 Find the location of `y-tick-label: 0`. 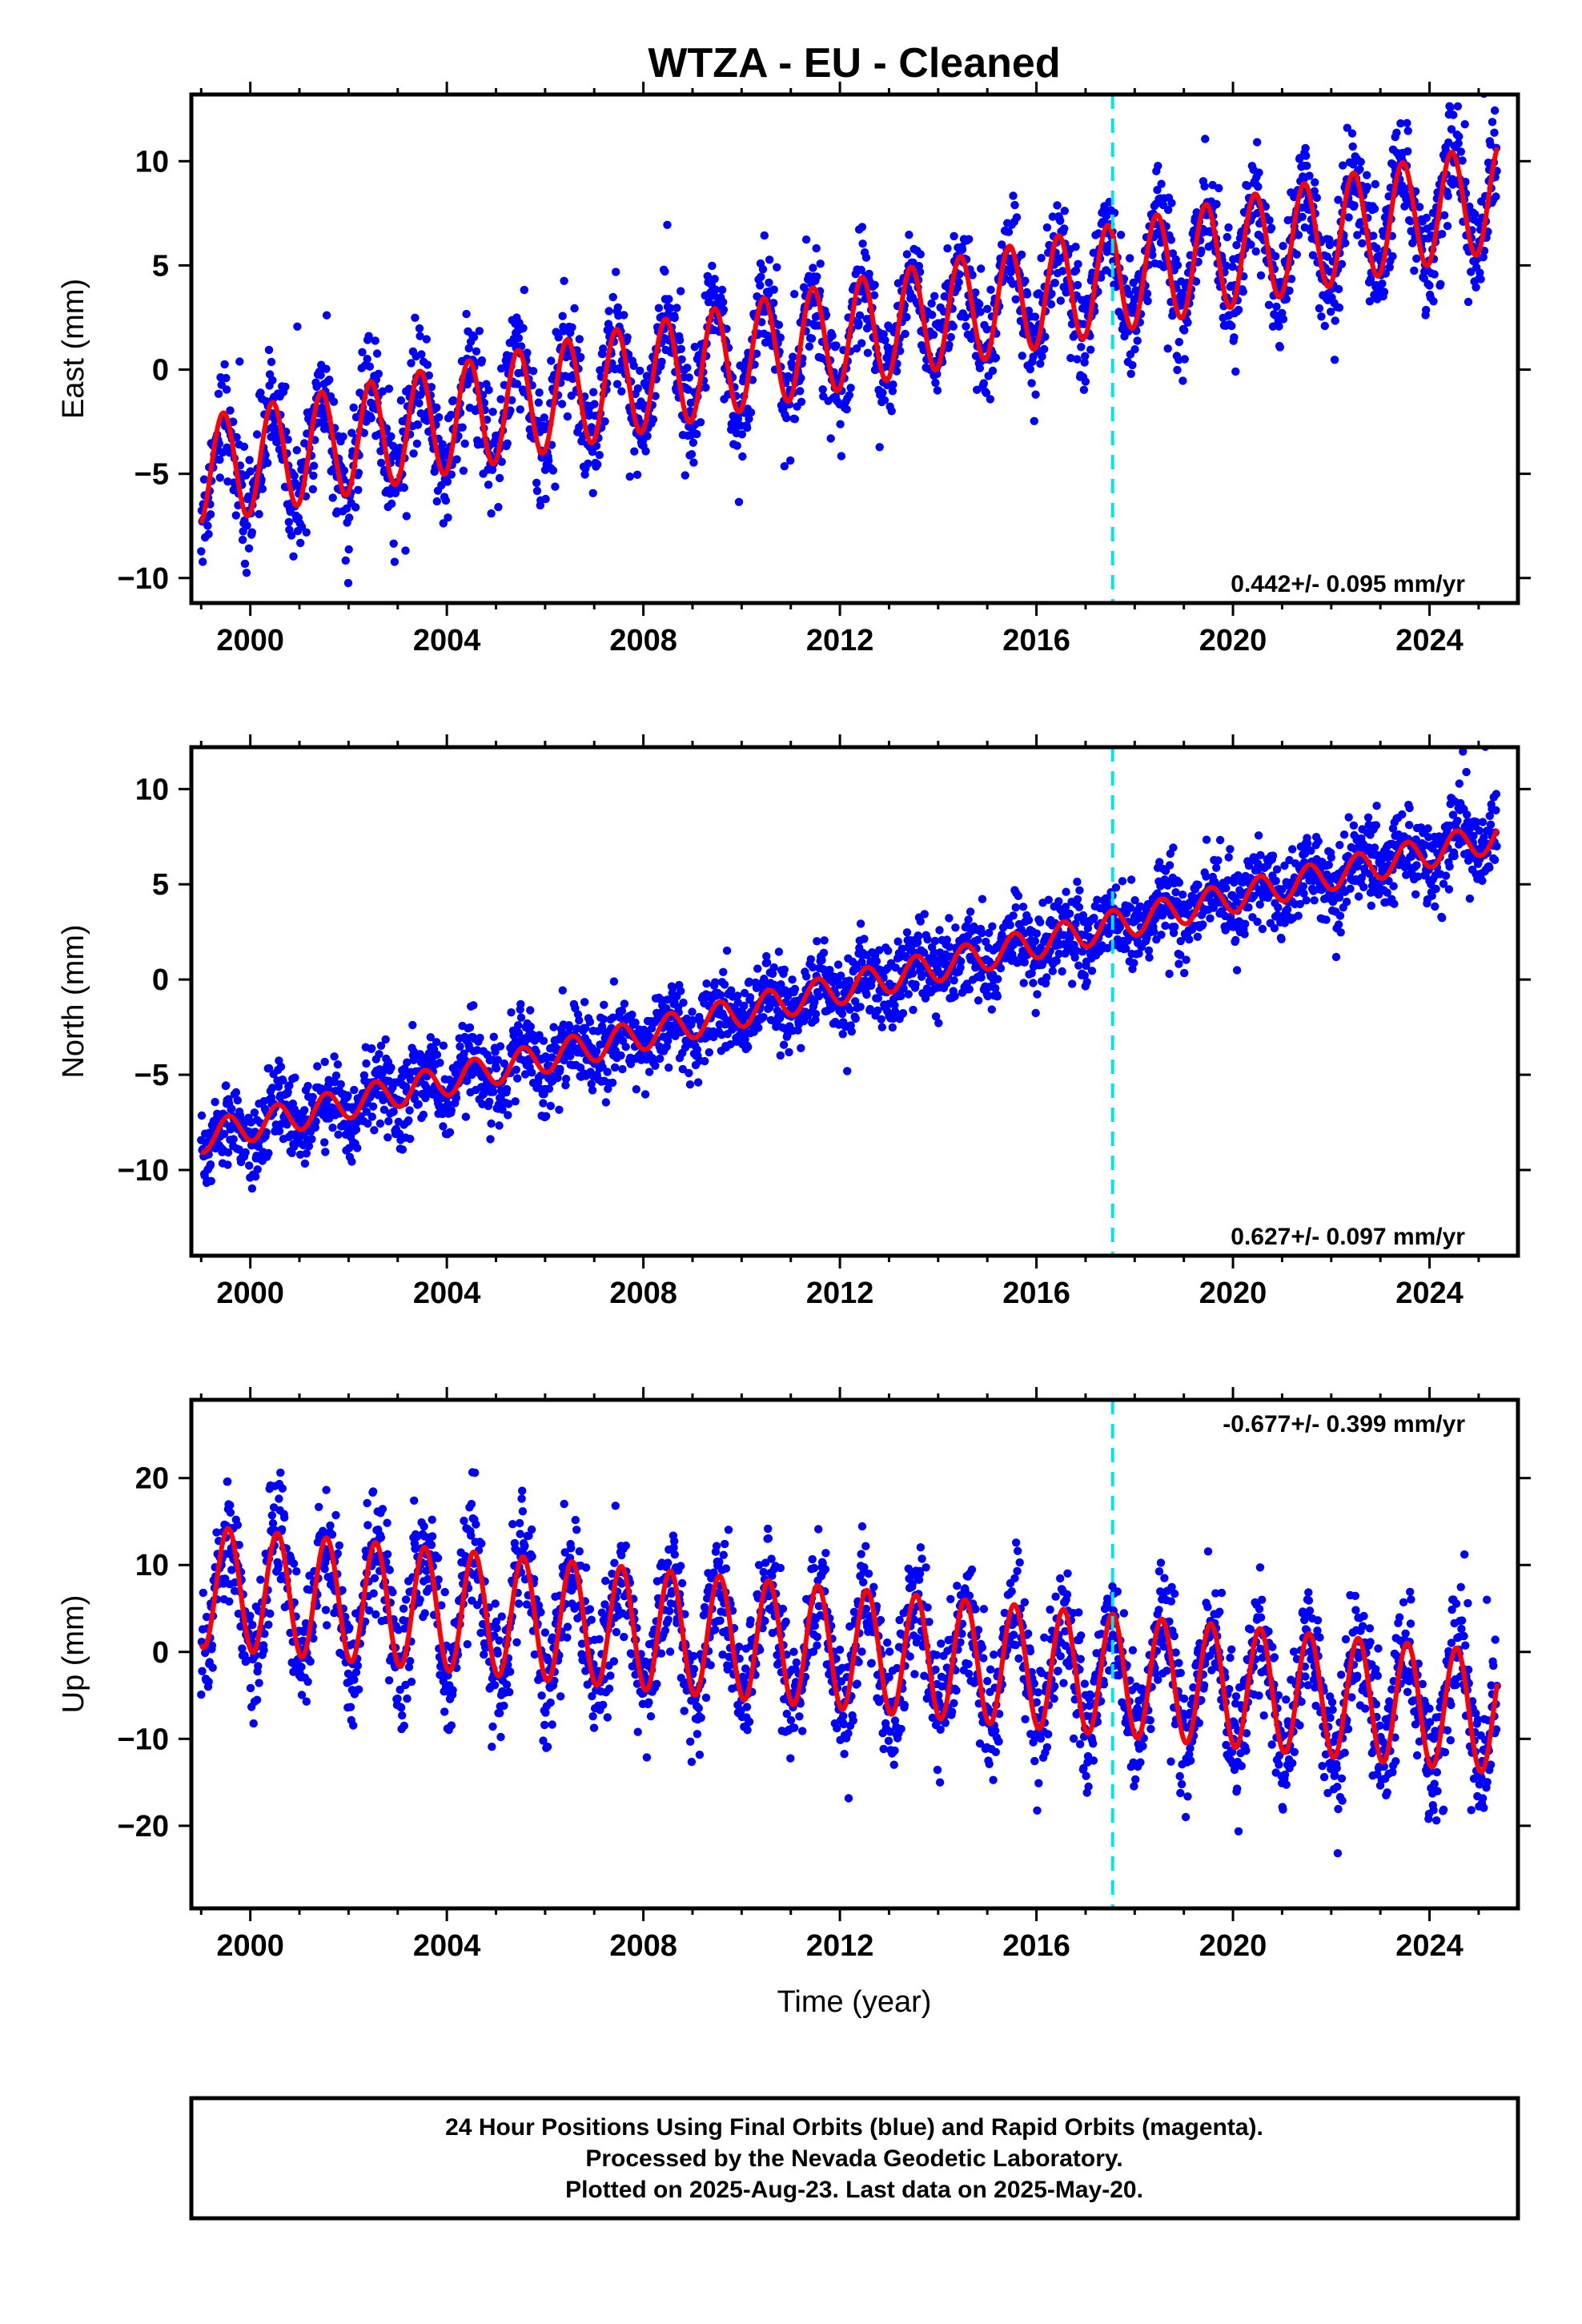

y-tick-label: 0 is located at coordinates (161, 371).